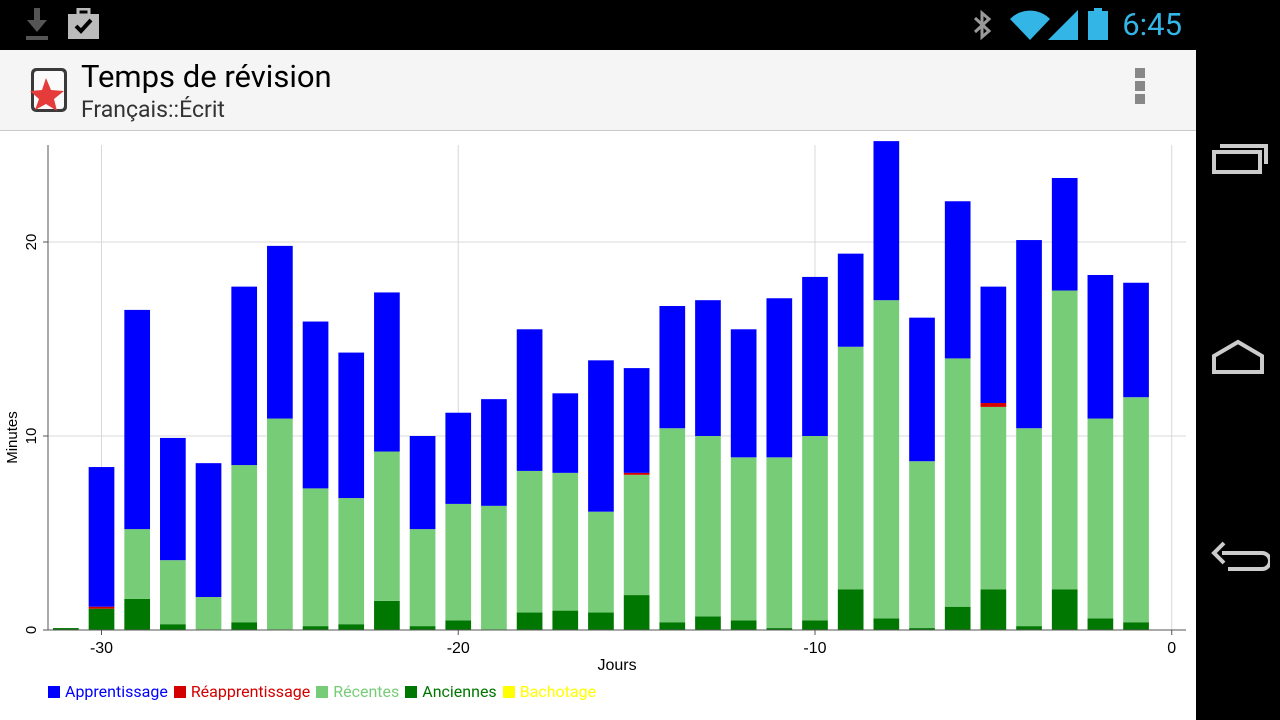  I want to click on home-icon, so click(1238, 360).